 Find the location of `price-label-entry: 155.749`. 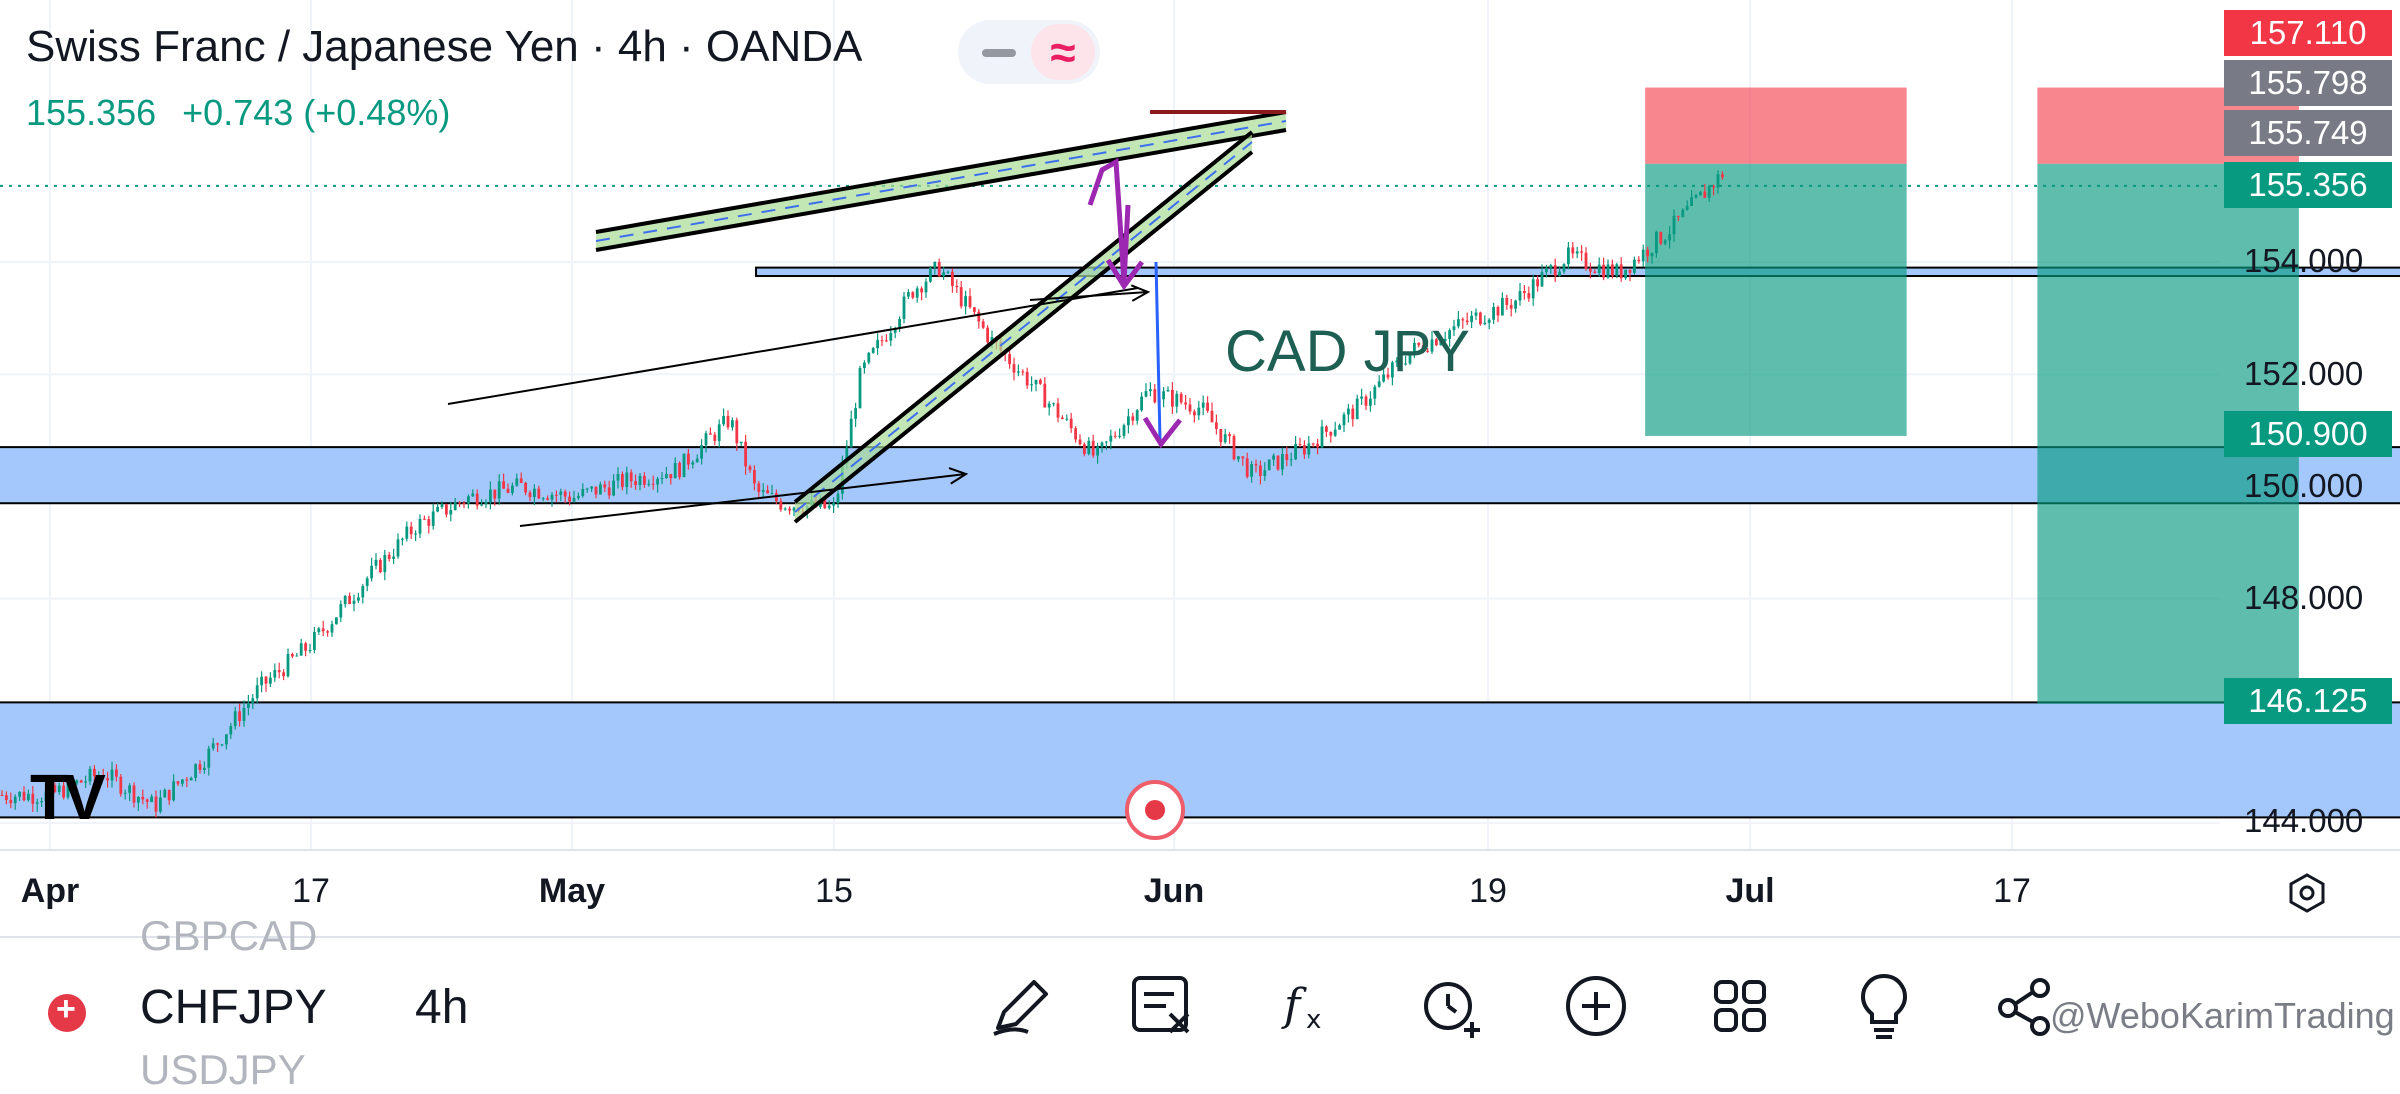

price-label-entry: 155.749 is located at coordinates (2308, 133).